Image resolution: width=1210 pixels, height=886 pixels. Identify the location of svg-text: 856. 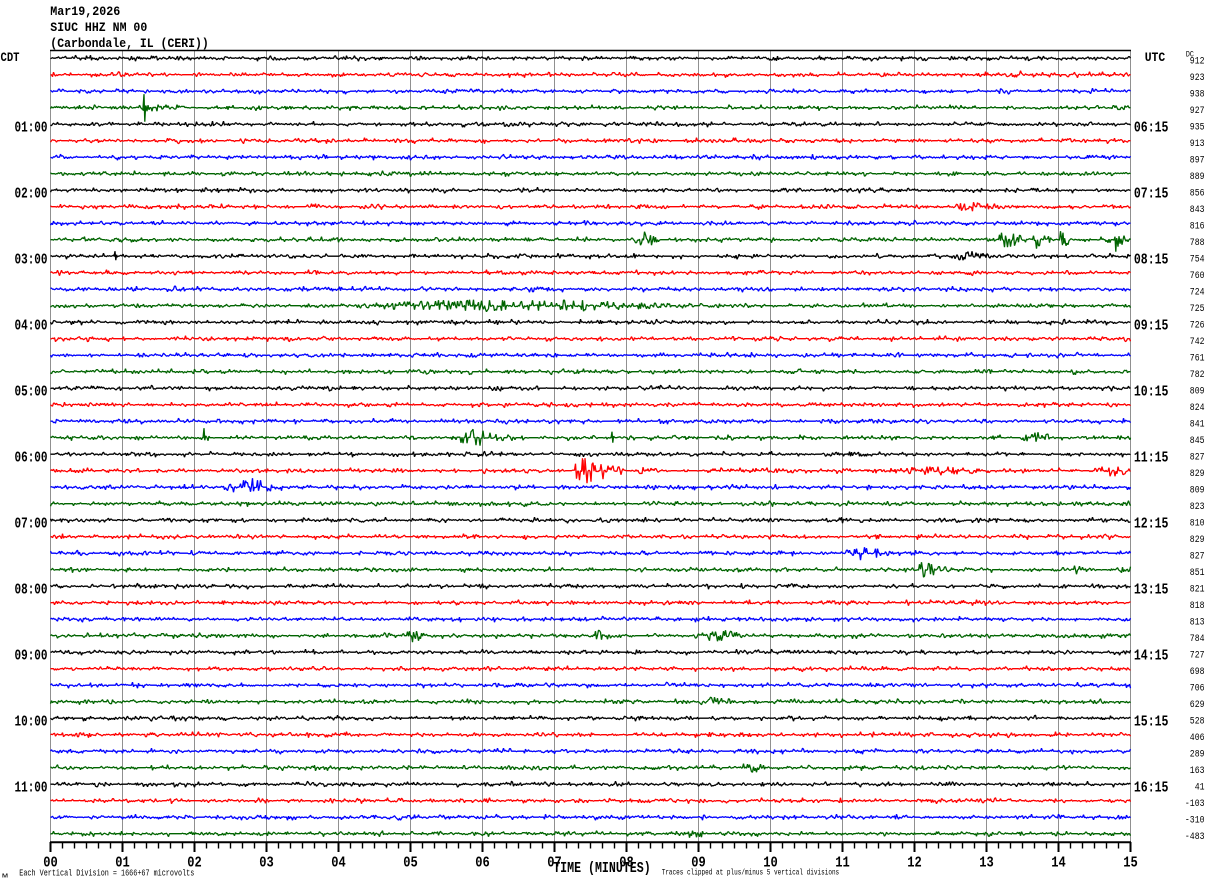
(1197, 194).